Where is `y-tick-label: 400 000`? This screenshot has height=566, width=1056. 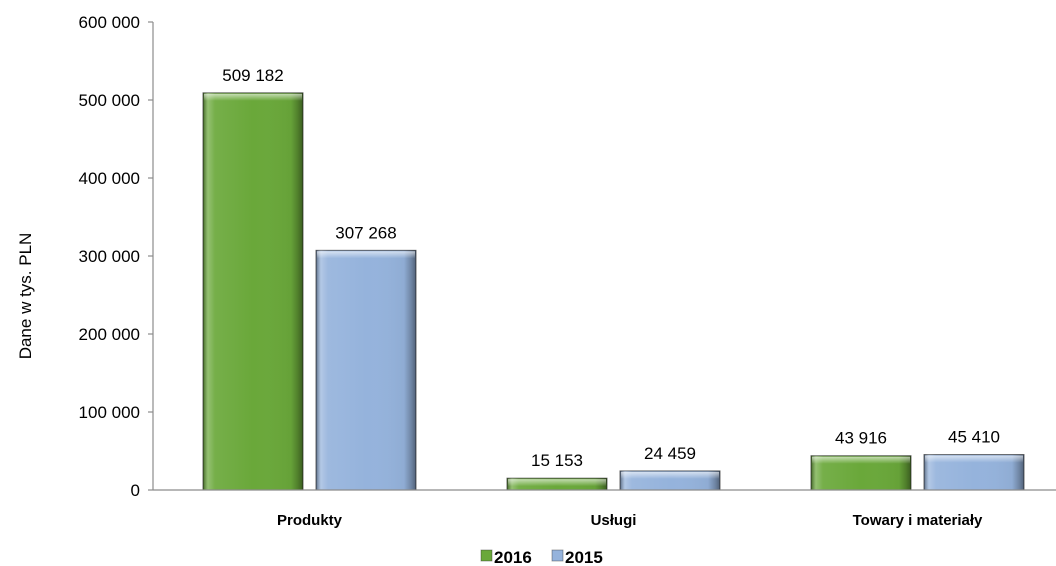
y-tick-label: 400 000 is located at coordinates (109, 178).